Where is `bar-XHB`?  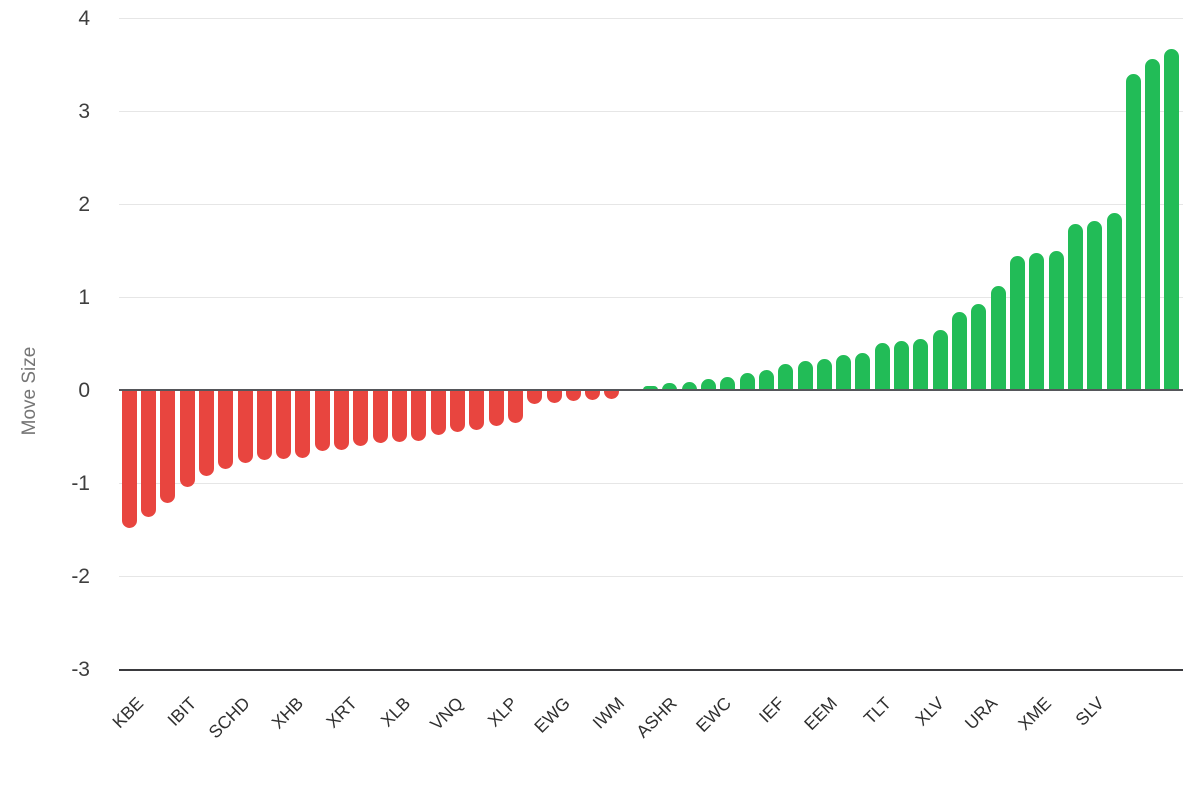
bar-XHB is located at coordinates (303, 424).